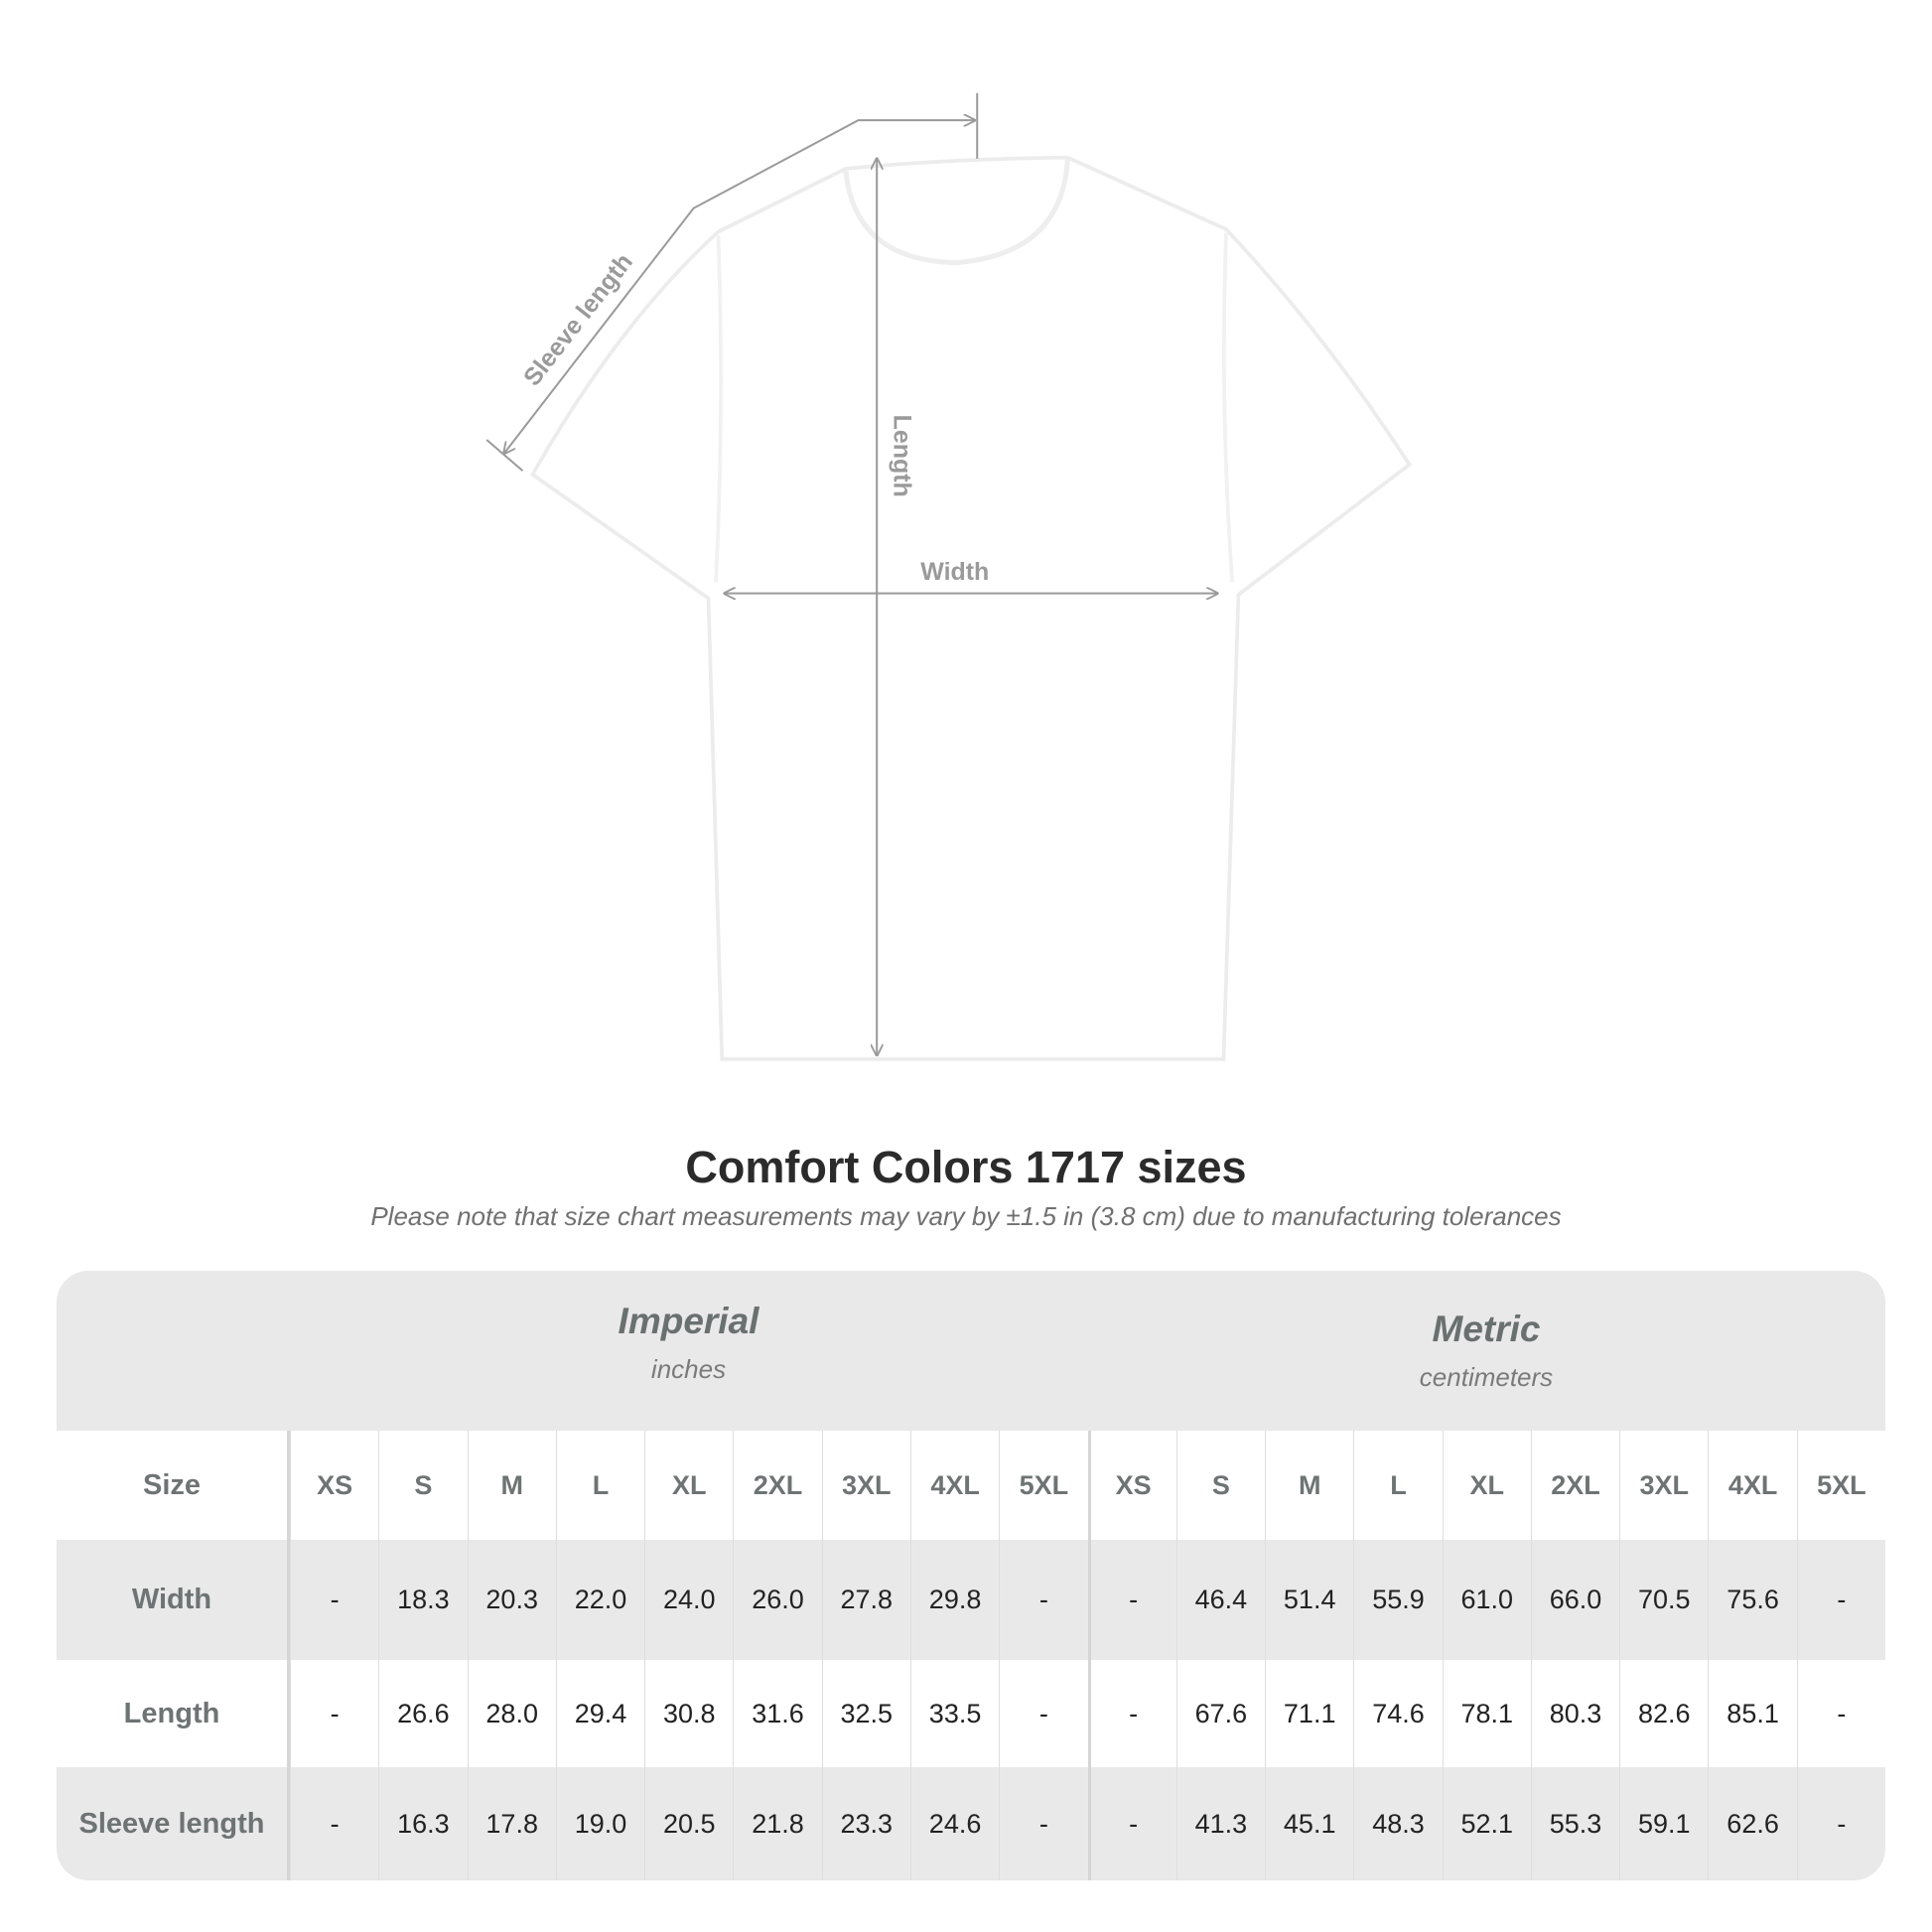 The image size is (1932, 1932). I want to click on imperial-cell: 33.5, so click(955, 1714).